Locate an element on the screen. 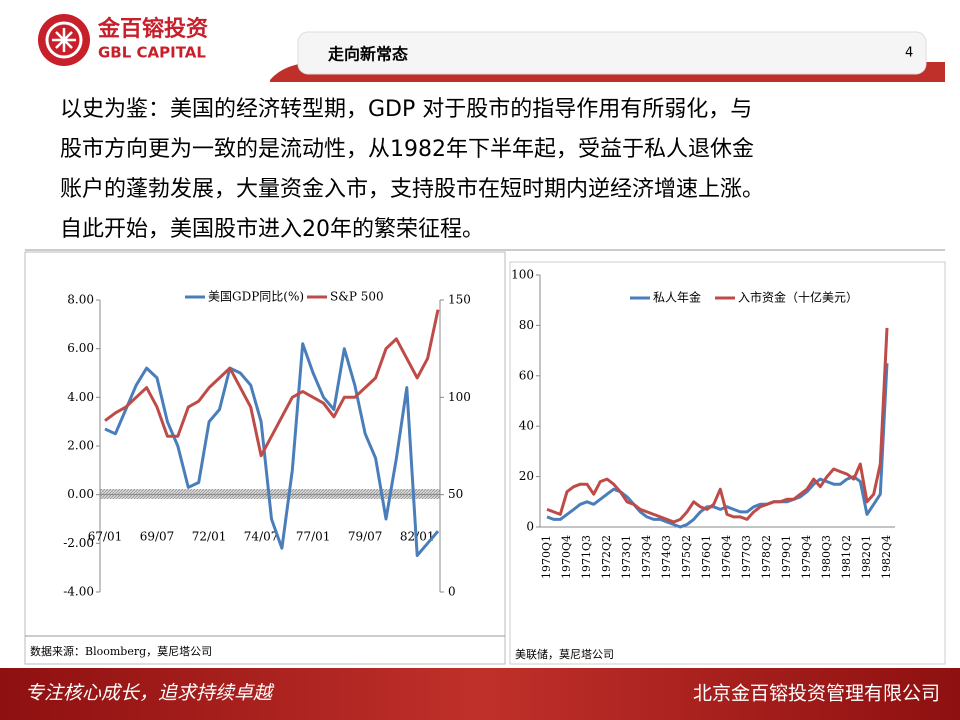  y-tick-label: 8.00 is located at coordinates (80, 300).